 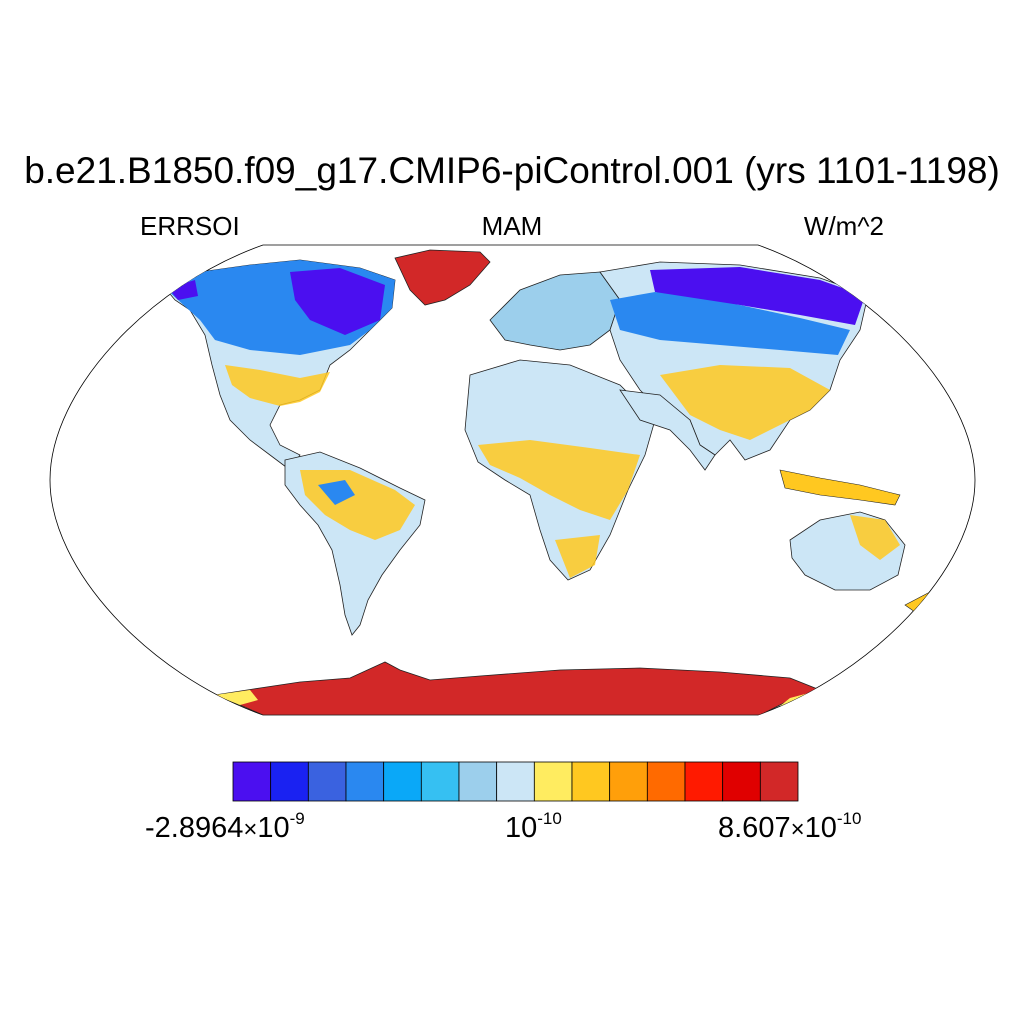 I want to click on southeast-asia-islands, so click(x=840, y=487).